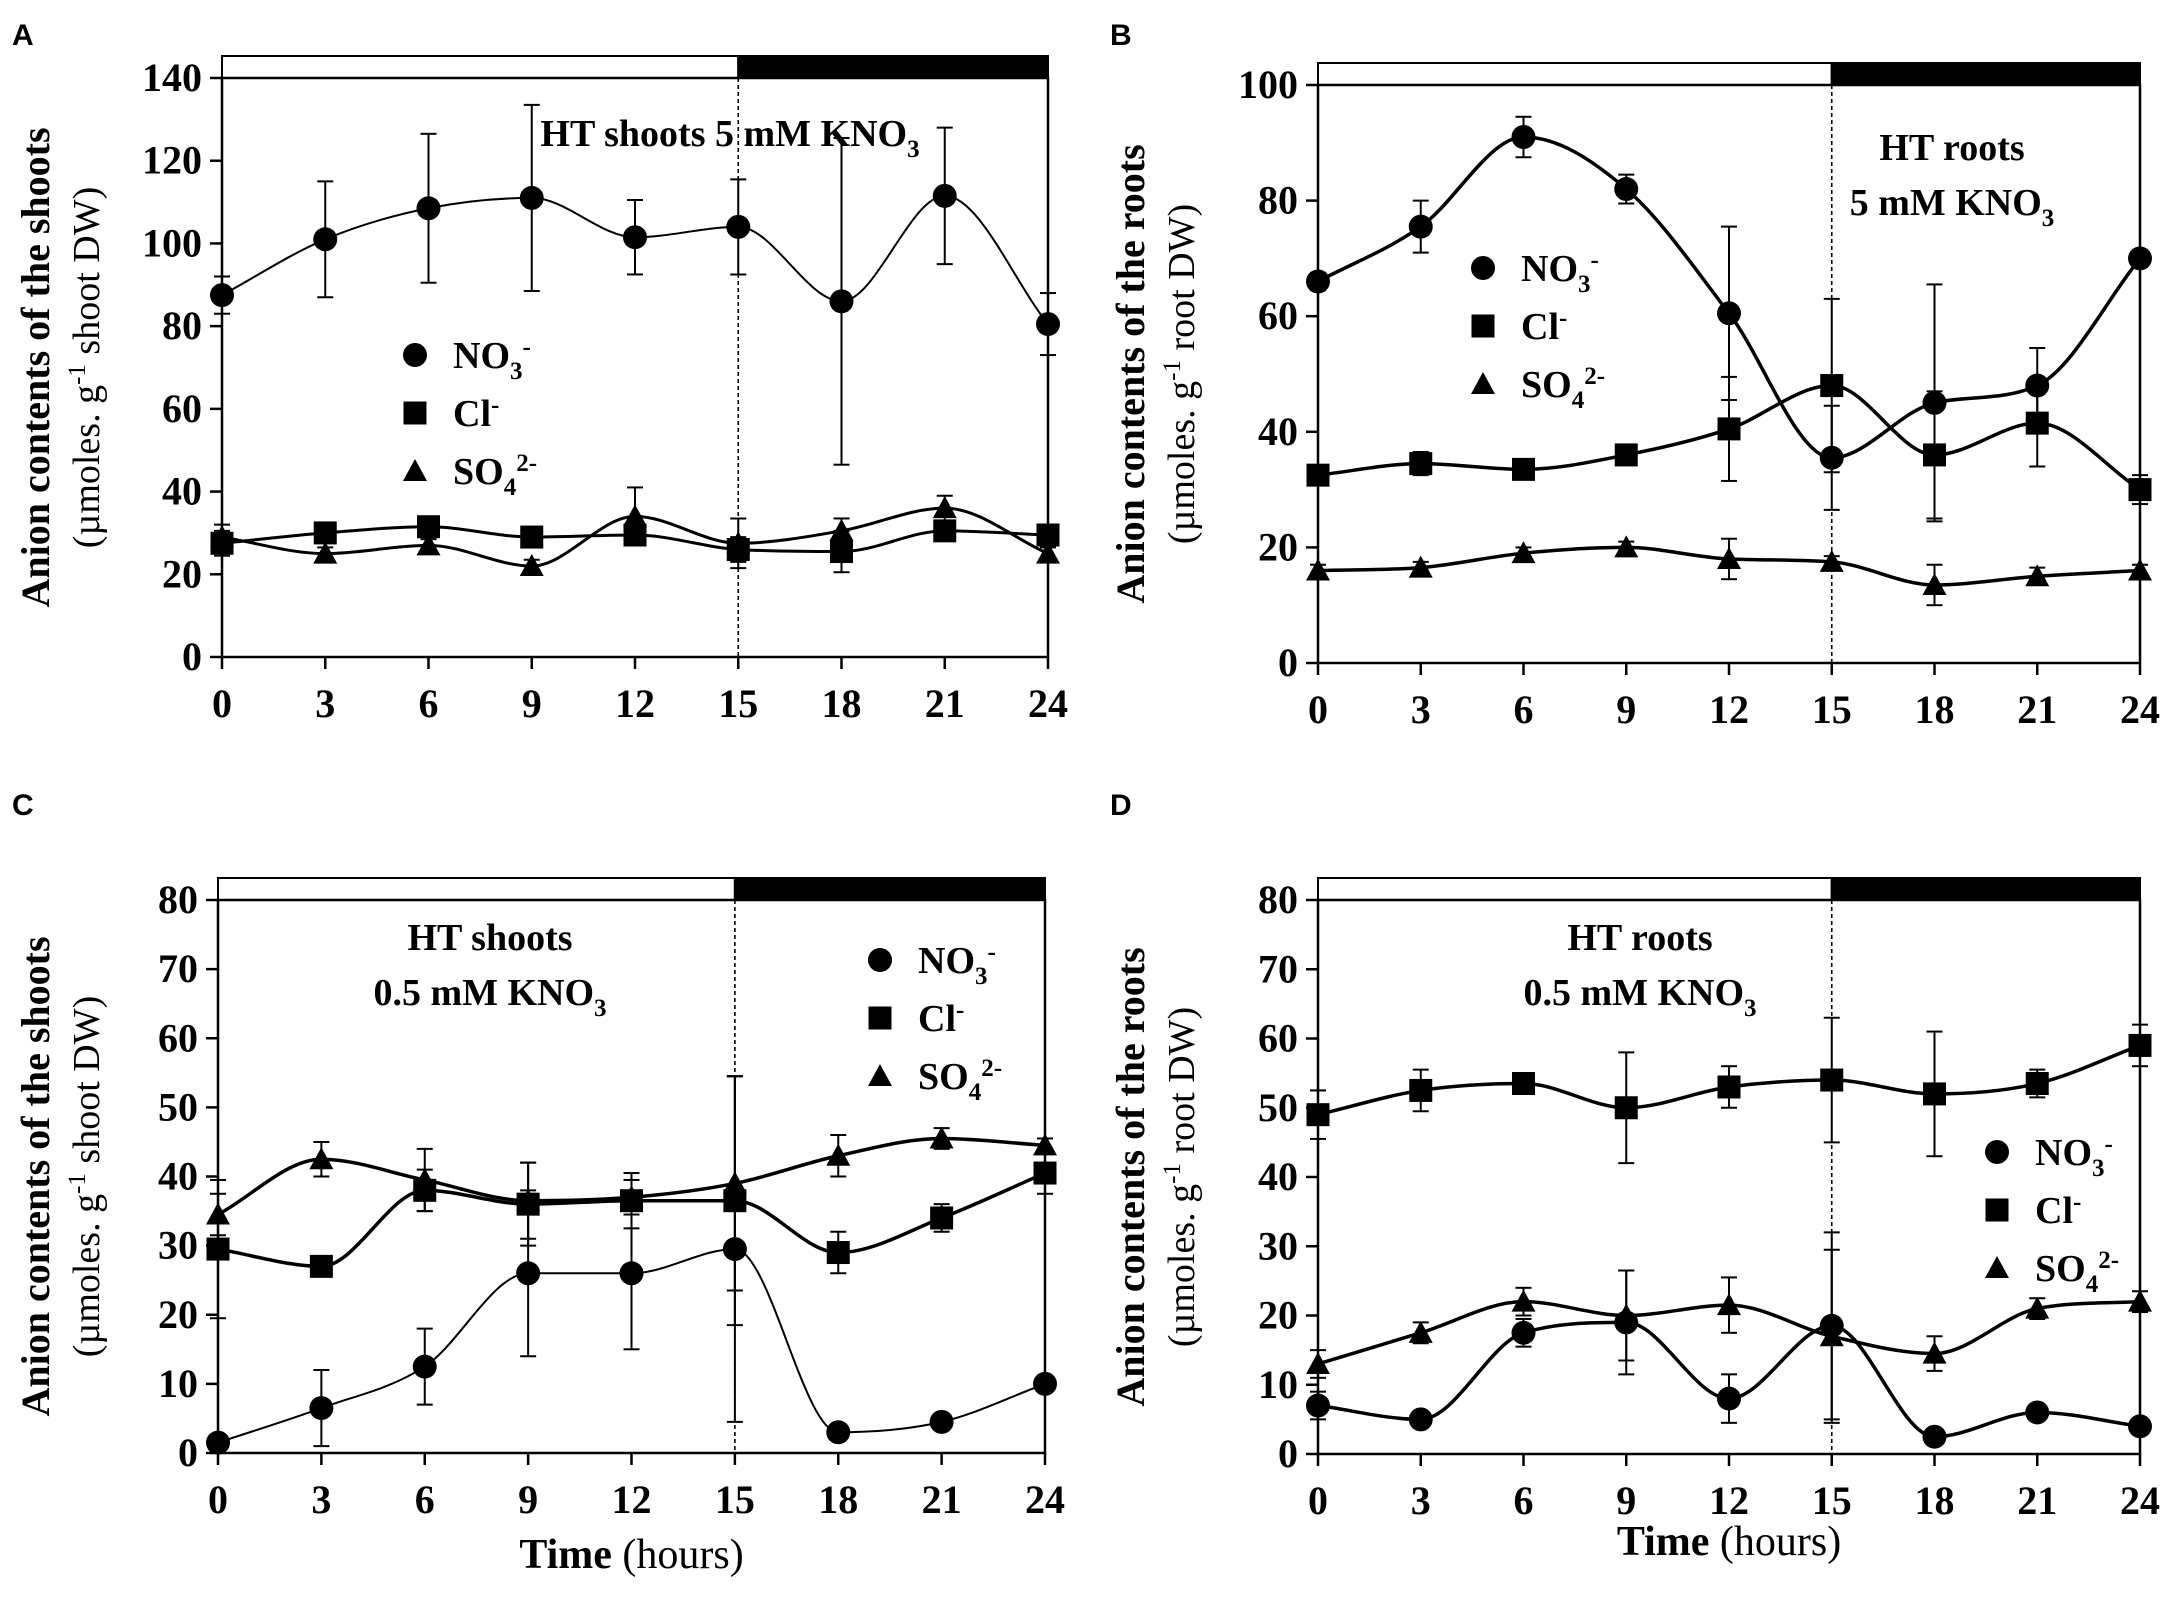 The height and width of the screenshot is (1602, 2180). I want to click on panel-d-letter: D, so click(1121, 805).